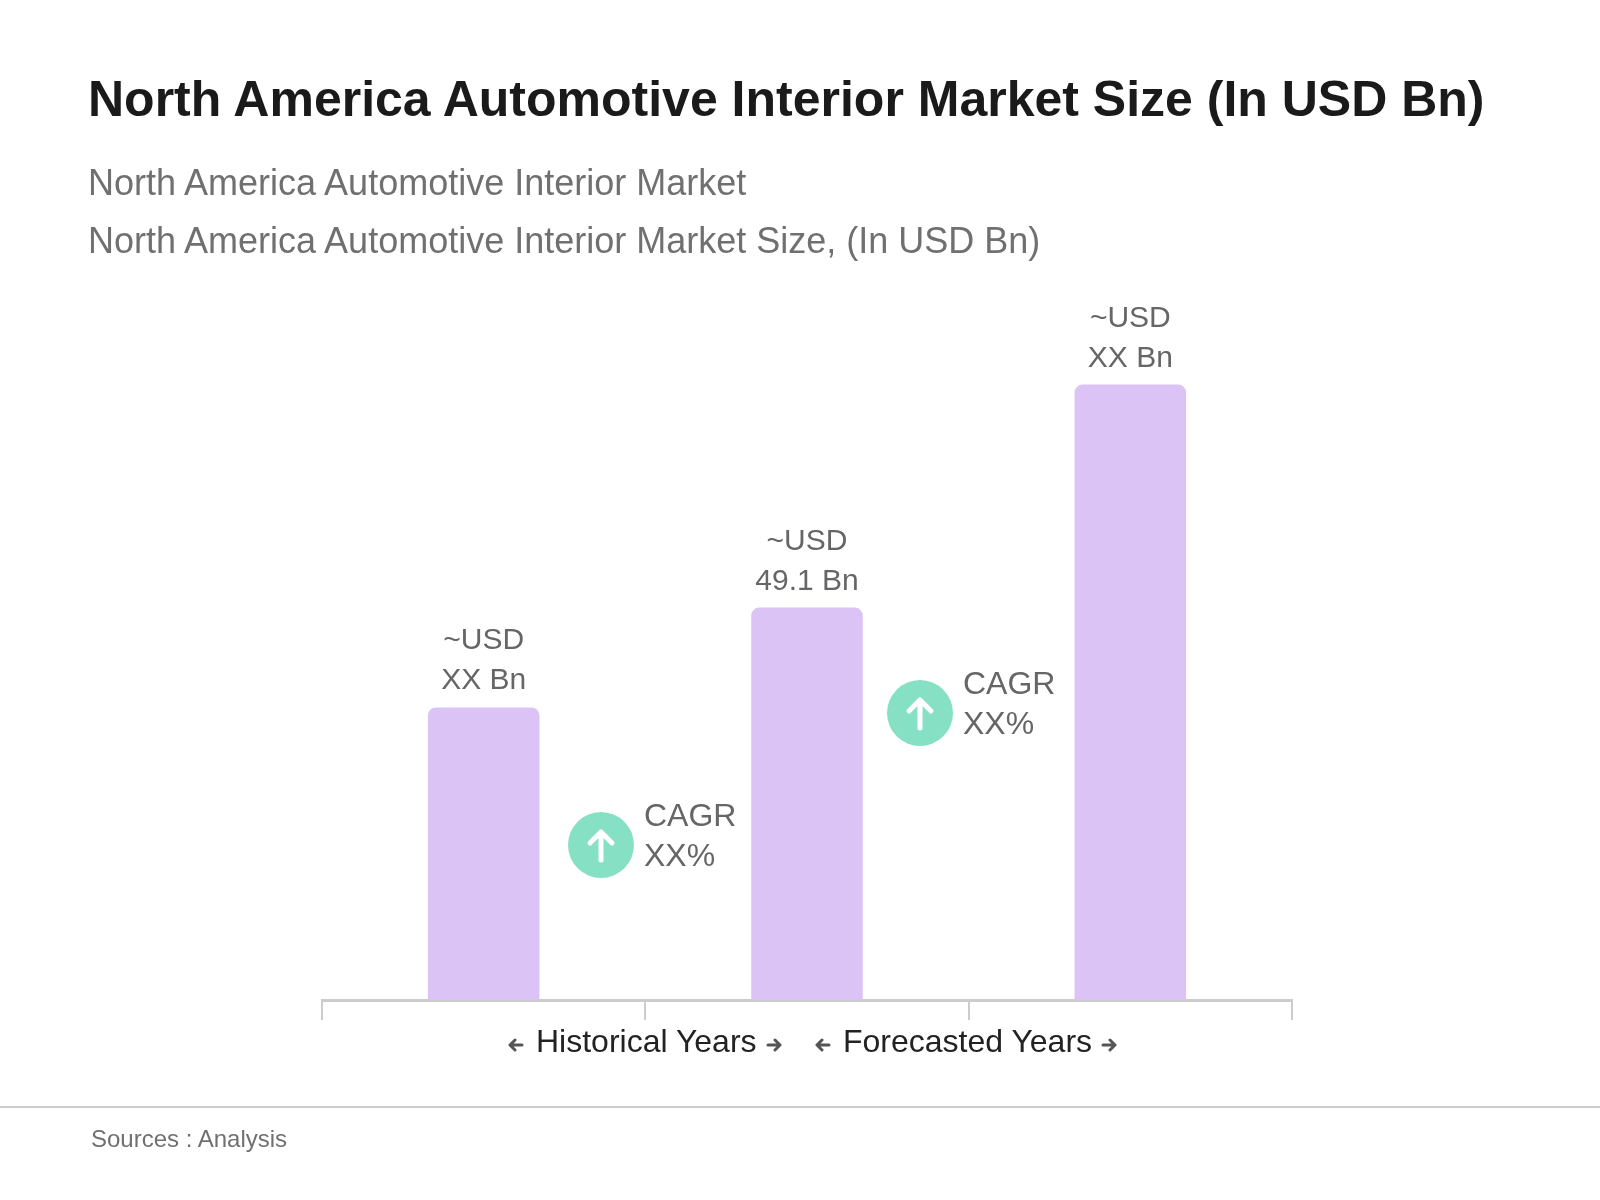 Image resolution: width=1600 pixels, height=1200 pixels. I want to click on text: Forecasted Years, so click(968, 1041).